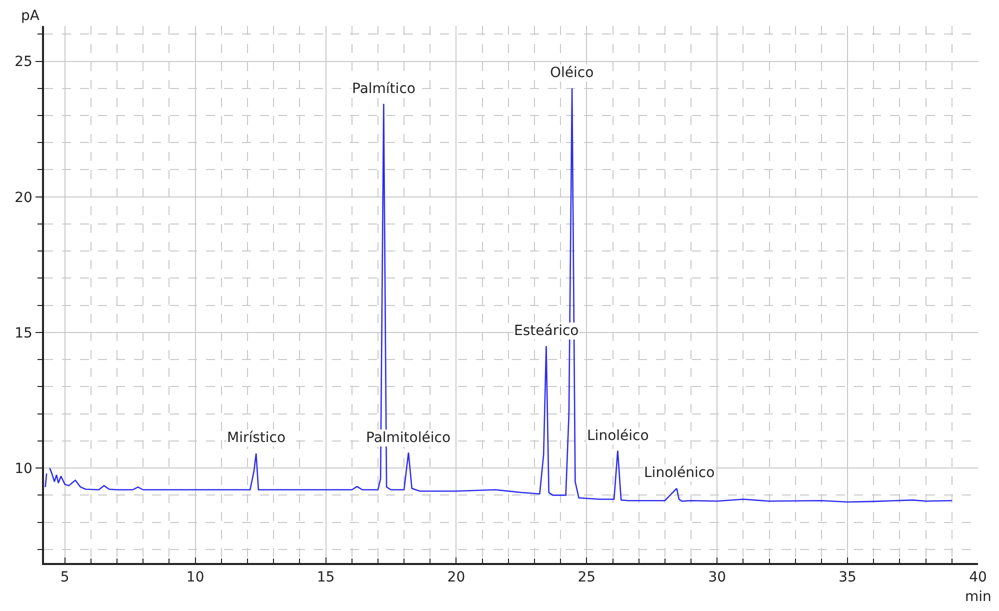 This screenshot has width=999, height=611. Describe the element at coordinates (456, 578) in the screenshot. I see `x-tick-label: 20` at that location.